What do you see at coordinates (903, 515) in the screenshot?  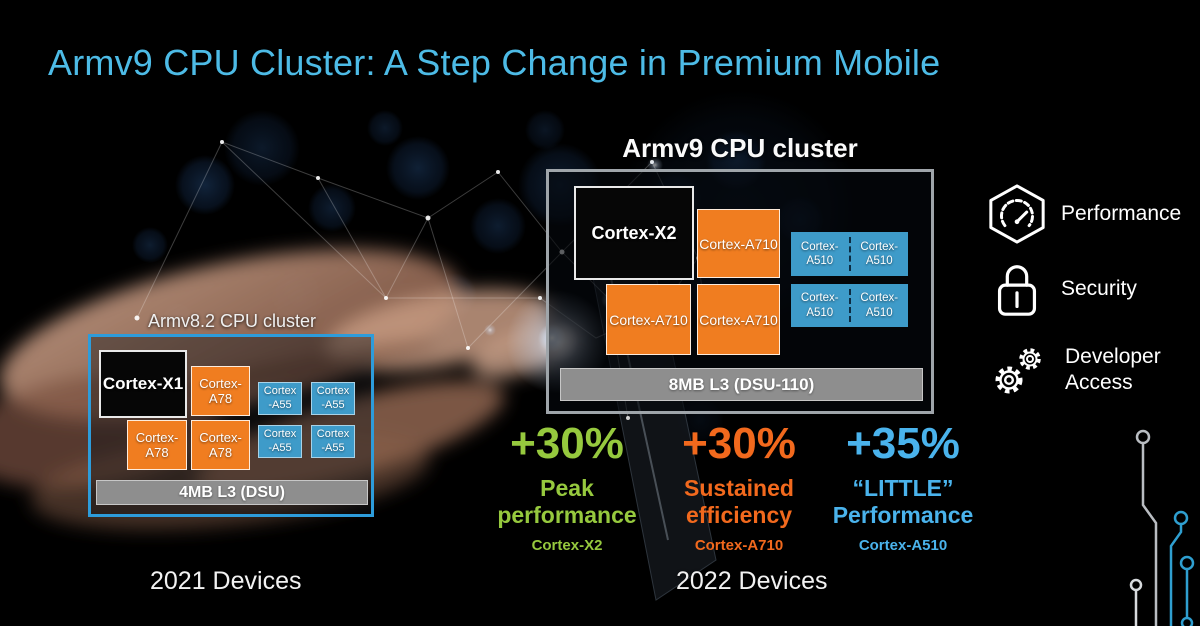 I see `stat-line: Performance` at bounding box center [903, 515].